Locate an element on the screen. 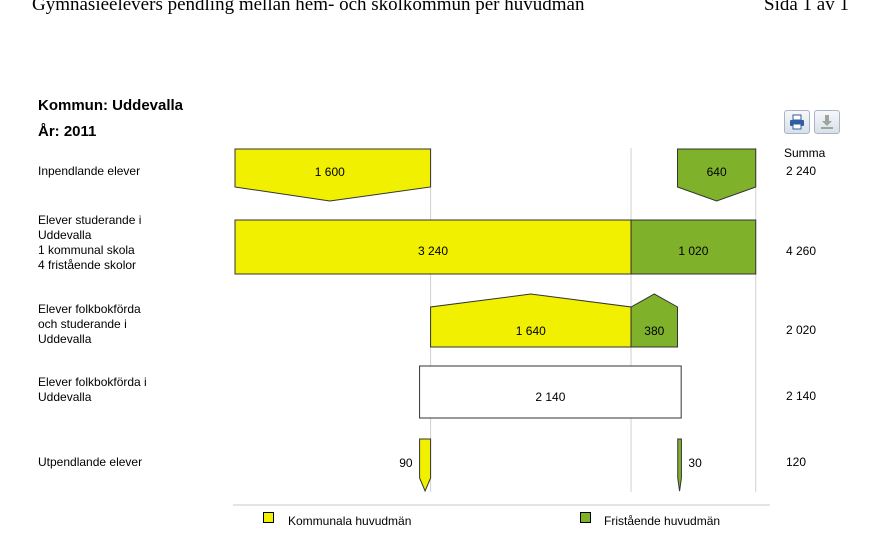 The height and width of the screenshot is (544, 883). download-icon is located at coordinates (827, 122).